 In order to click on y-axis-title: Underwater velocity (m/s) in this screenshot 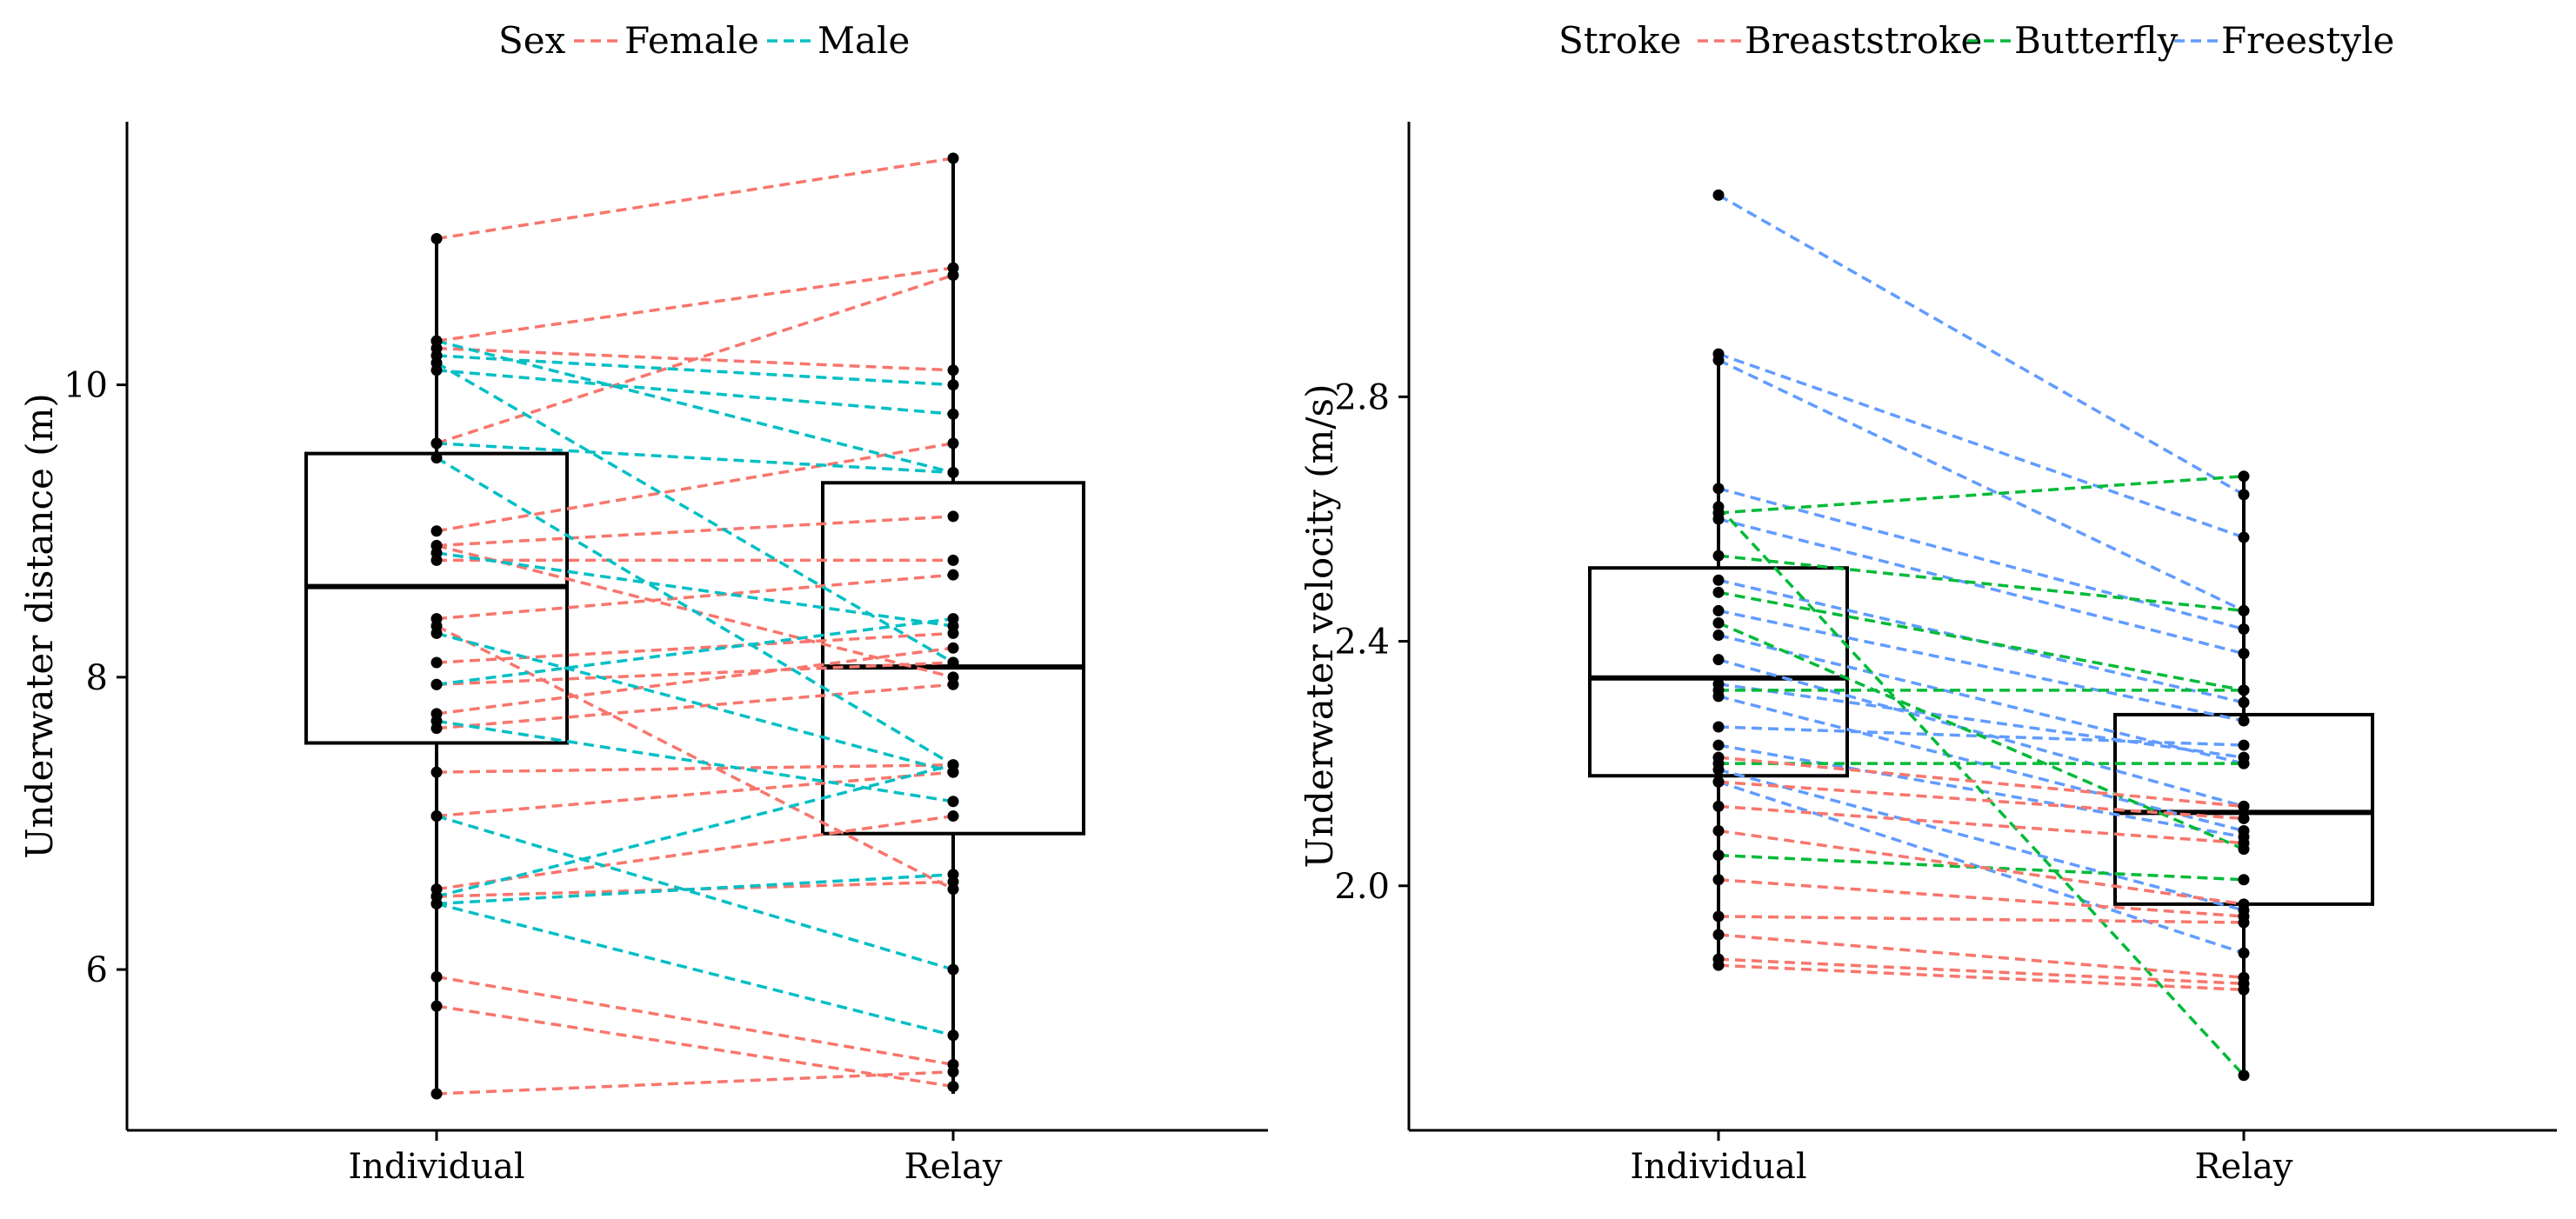, I will do `click(1319, 626)`.